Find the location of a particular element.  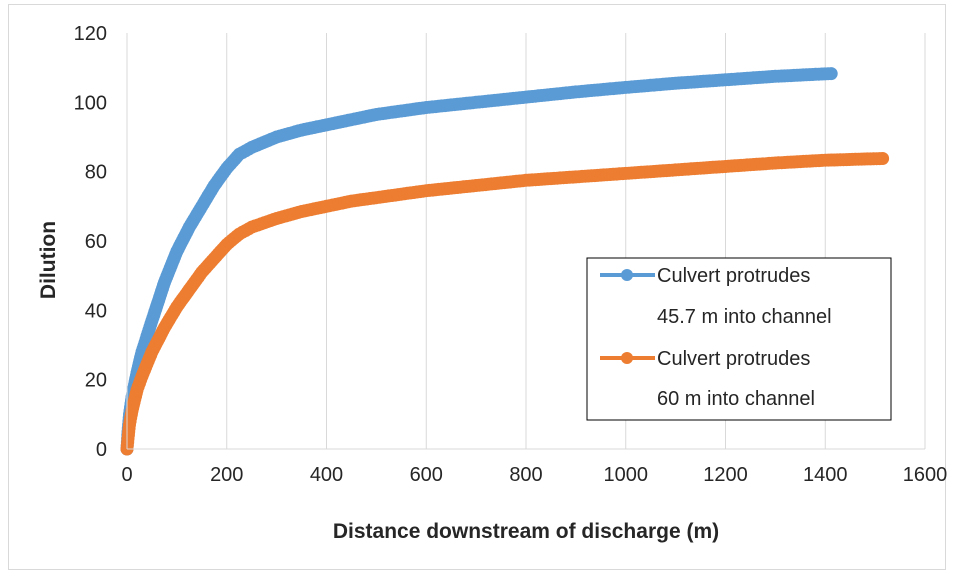

y-axis-title: Dilution is located at coordinates (48, 260).